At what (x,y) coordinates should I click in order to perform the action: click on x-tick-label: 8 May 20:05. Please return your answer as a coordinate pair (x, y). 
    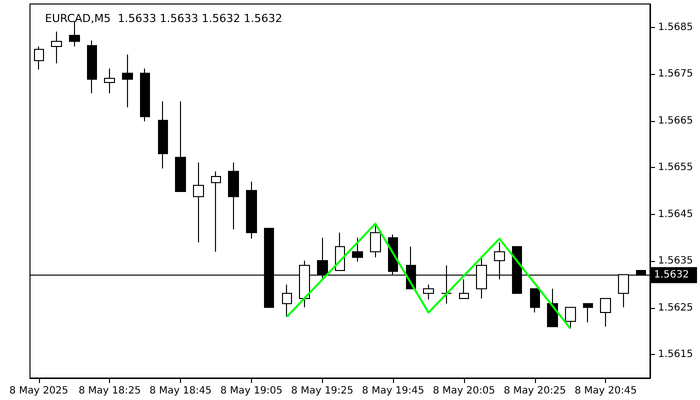
    Looking at the image, I should click on (464, 391).